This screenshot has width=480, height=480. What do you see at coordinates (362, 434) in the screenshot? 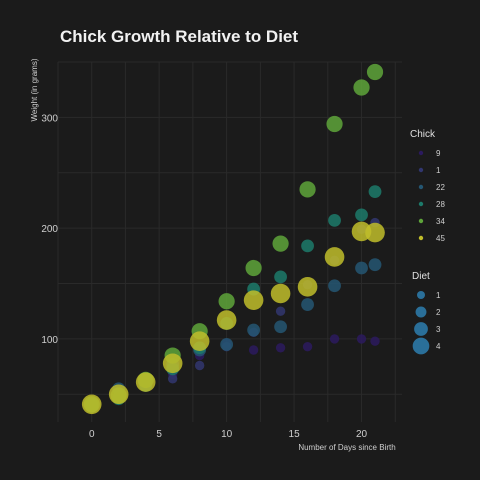
I see `x-tick-label: 20` at bounding box center [362, 434].